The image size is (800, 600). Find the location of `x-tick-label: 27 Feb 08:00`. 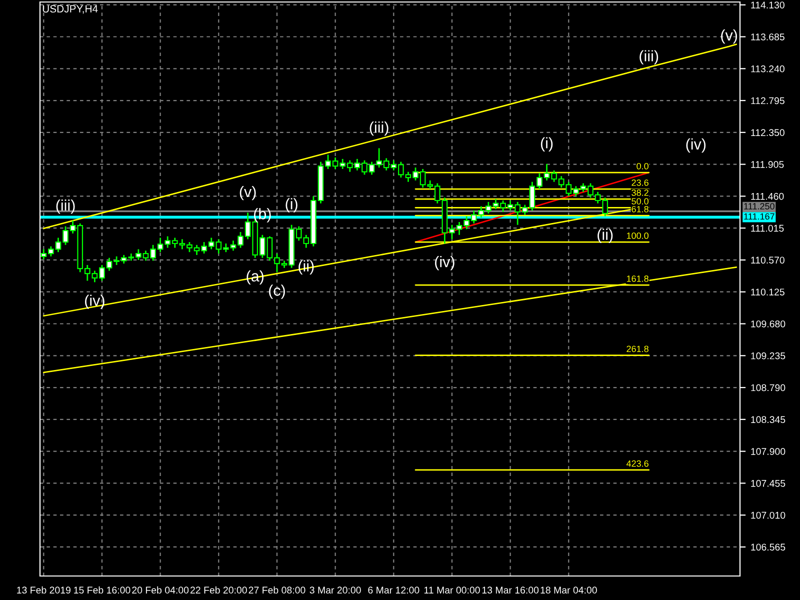

x-tick-label: 27 Feb 08:00 is located at coordinates (277, 590).